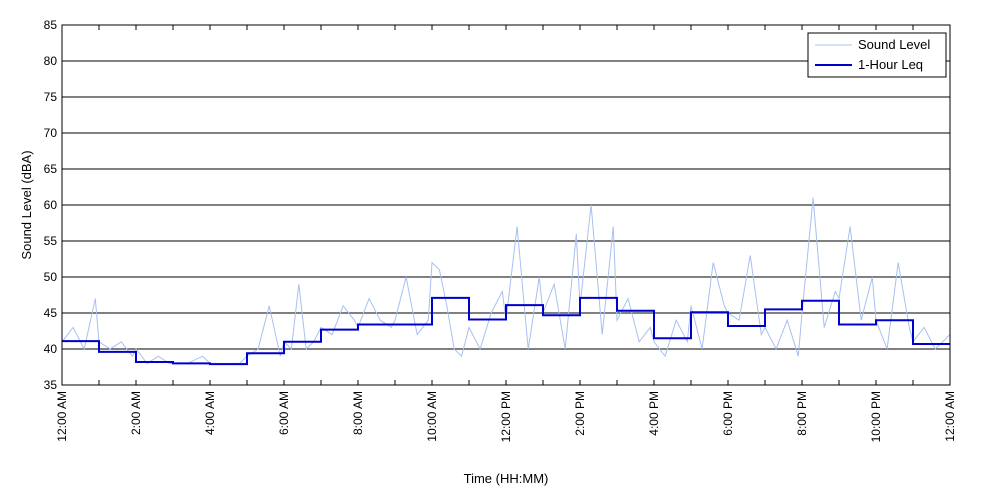  Describe the element at coordinates (894, 44) in the screenshot. I see `legend-label-sound-level: Sound Level` at that location.